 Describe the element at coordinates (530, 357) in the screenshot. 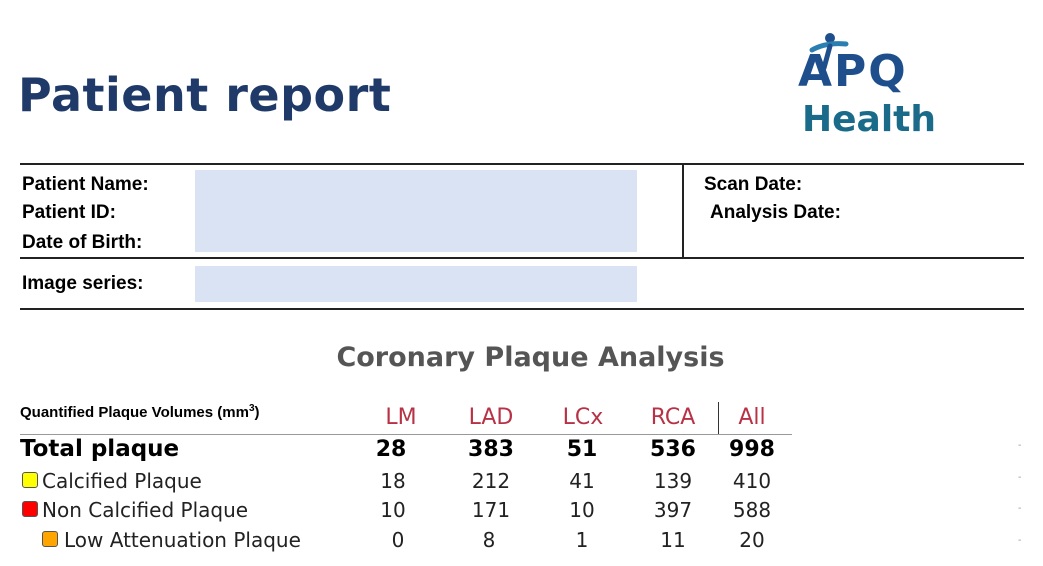

I see `section-title: Coronary Plaque Analysis` at that location.